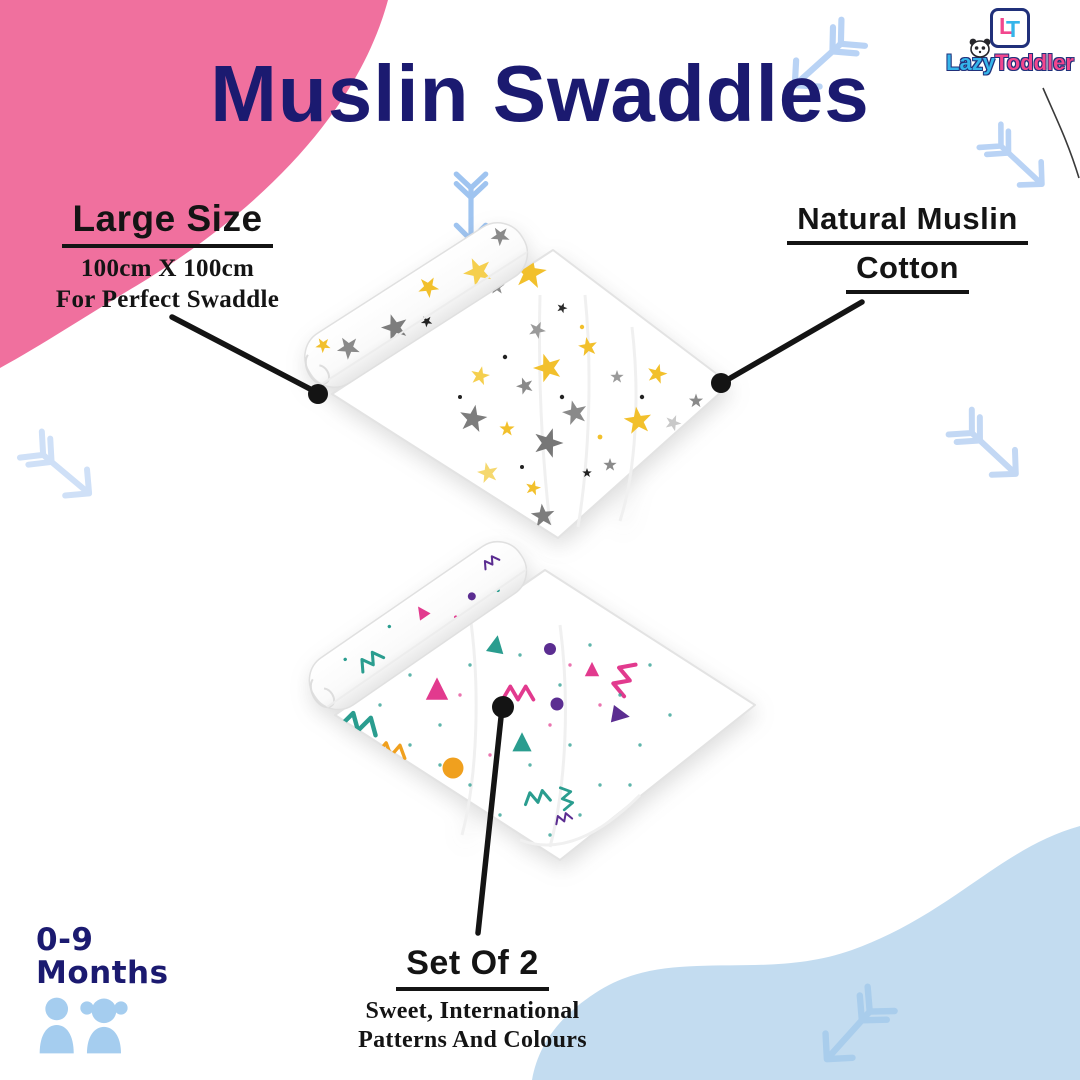 This screenshot has height=1080, width=1080. I want to click on swaddle-star-print-image, so click(517, 380).